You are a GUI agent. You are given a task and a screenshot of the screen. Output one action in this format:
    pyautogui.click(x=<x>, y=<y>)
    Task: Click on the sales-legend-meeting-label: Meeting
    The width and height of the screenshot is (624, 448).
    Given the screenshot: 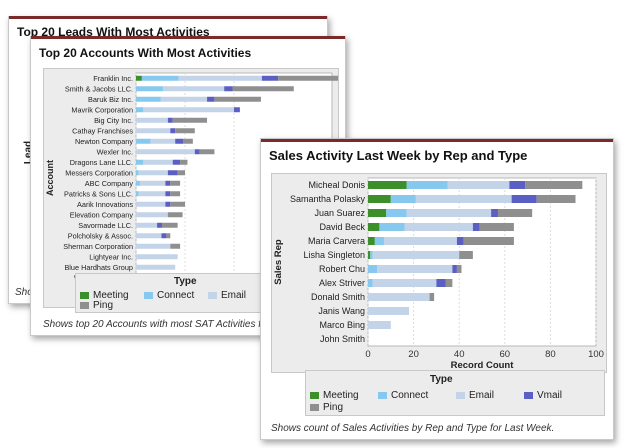 What is the action you would take?
    pyautogui.click(x=341, y=395)
    